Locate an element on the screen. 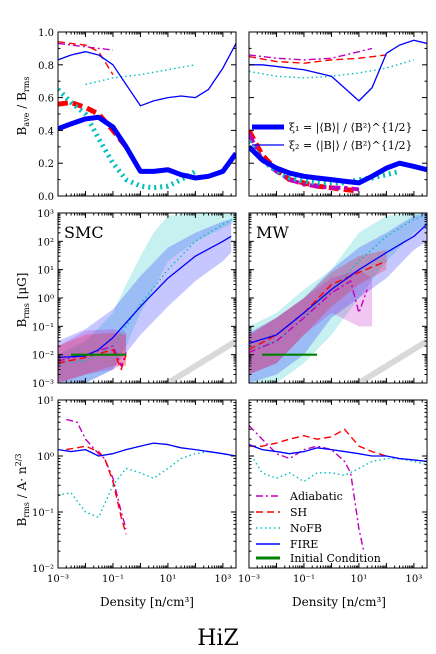 Image resolution: width=436 pixels, height=654 pixels. figure-caption: HiZ is located at coordinates (218, 638).